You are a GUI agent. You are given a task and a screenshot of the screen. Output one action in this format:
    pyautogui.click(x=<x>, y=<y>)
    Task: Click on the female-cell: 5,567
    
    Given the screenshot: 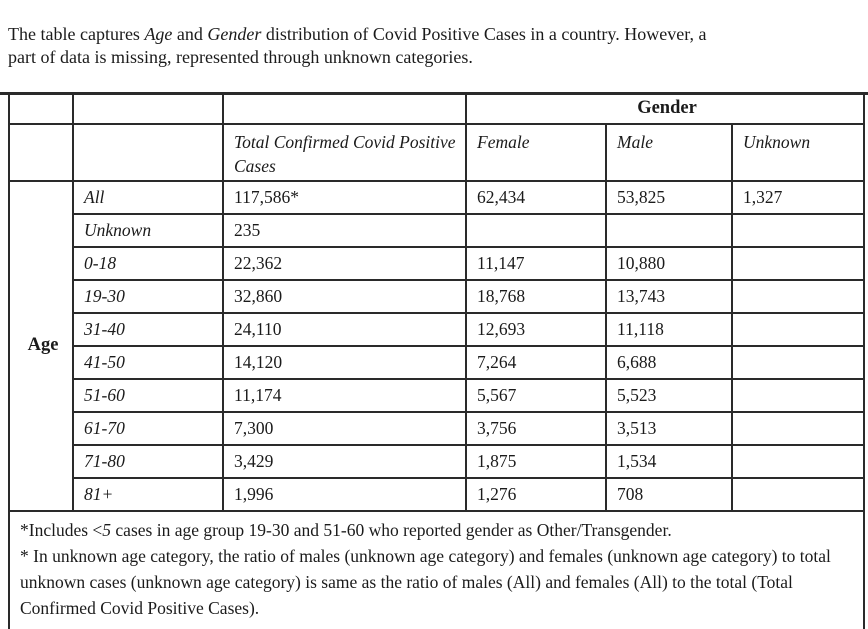 What is the action you would take?
    pyautogui.click(x=536, y=395)
    